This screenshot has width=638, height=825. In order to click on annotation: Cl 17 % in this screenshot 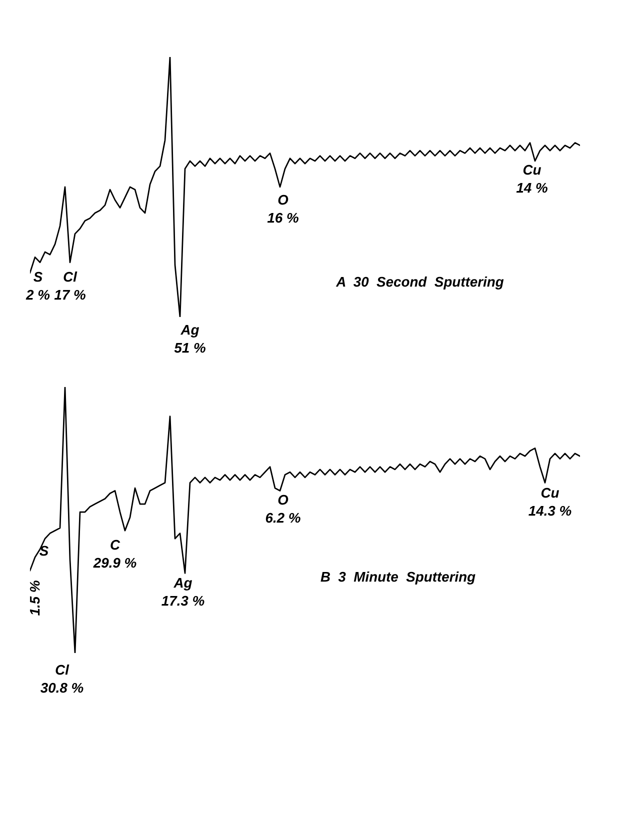, I will do `click(70, 286)`.